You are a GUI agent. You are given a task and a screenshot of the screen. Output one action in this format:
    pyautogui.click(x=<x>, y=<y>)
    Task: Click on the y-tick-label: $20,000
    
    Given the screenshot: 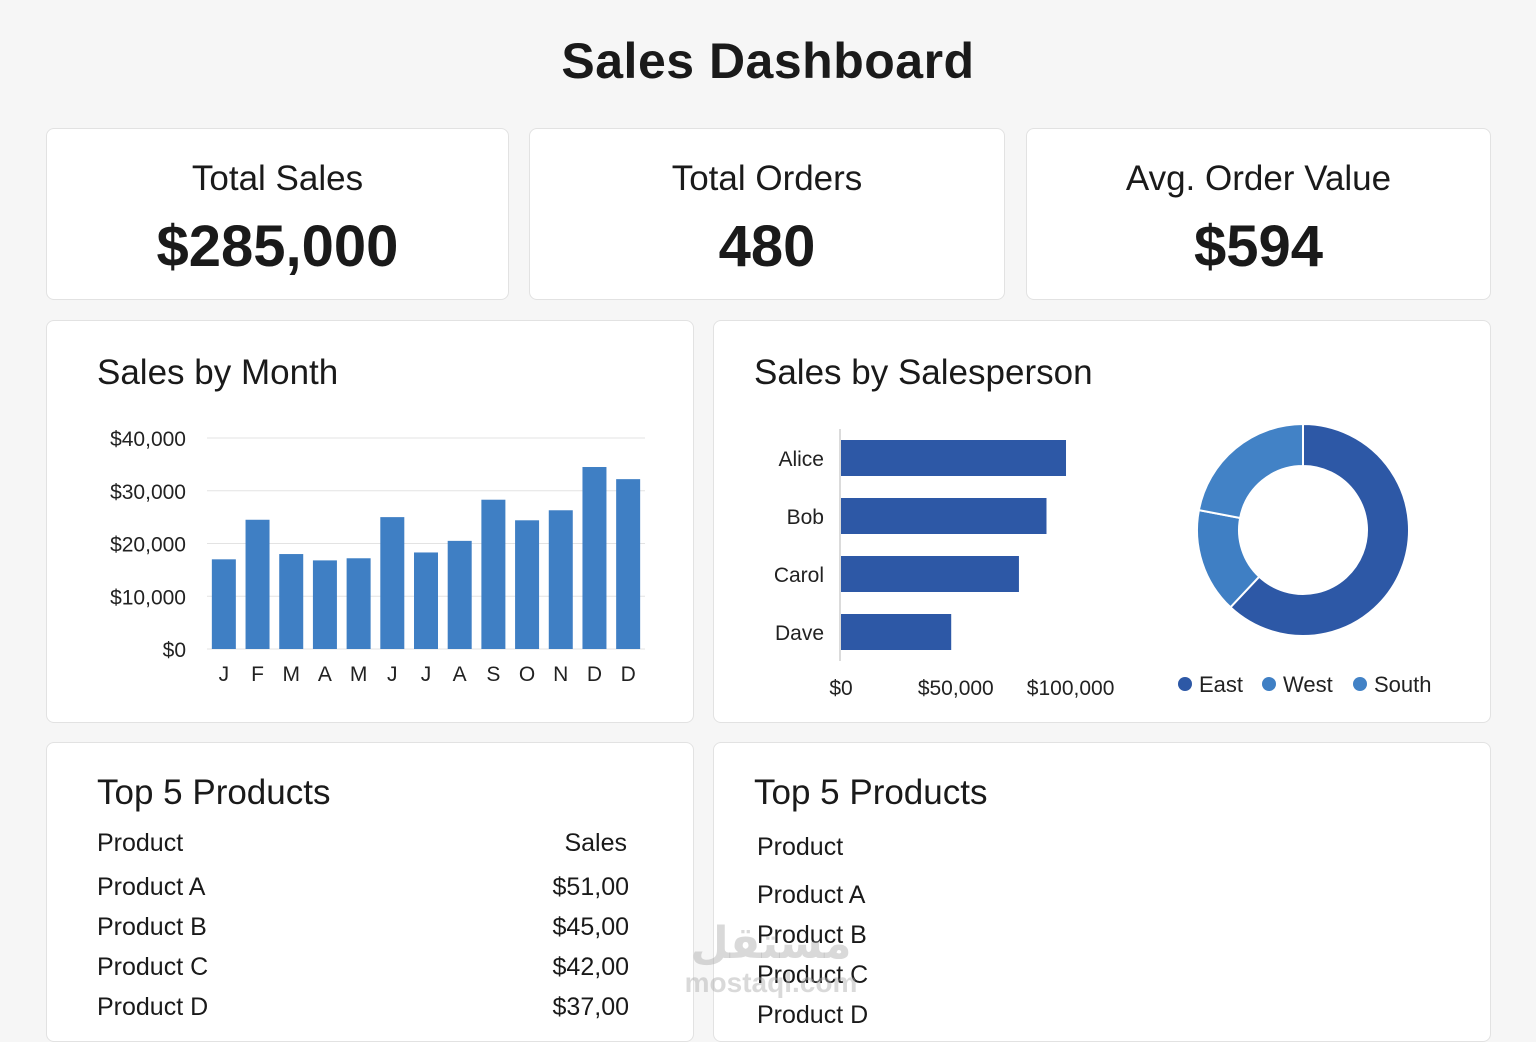 What is the action you would take?
    pyautogui.click(x=148, y=545)
    